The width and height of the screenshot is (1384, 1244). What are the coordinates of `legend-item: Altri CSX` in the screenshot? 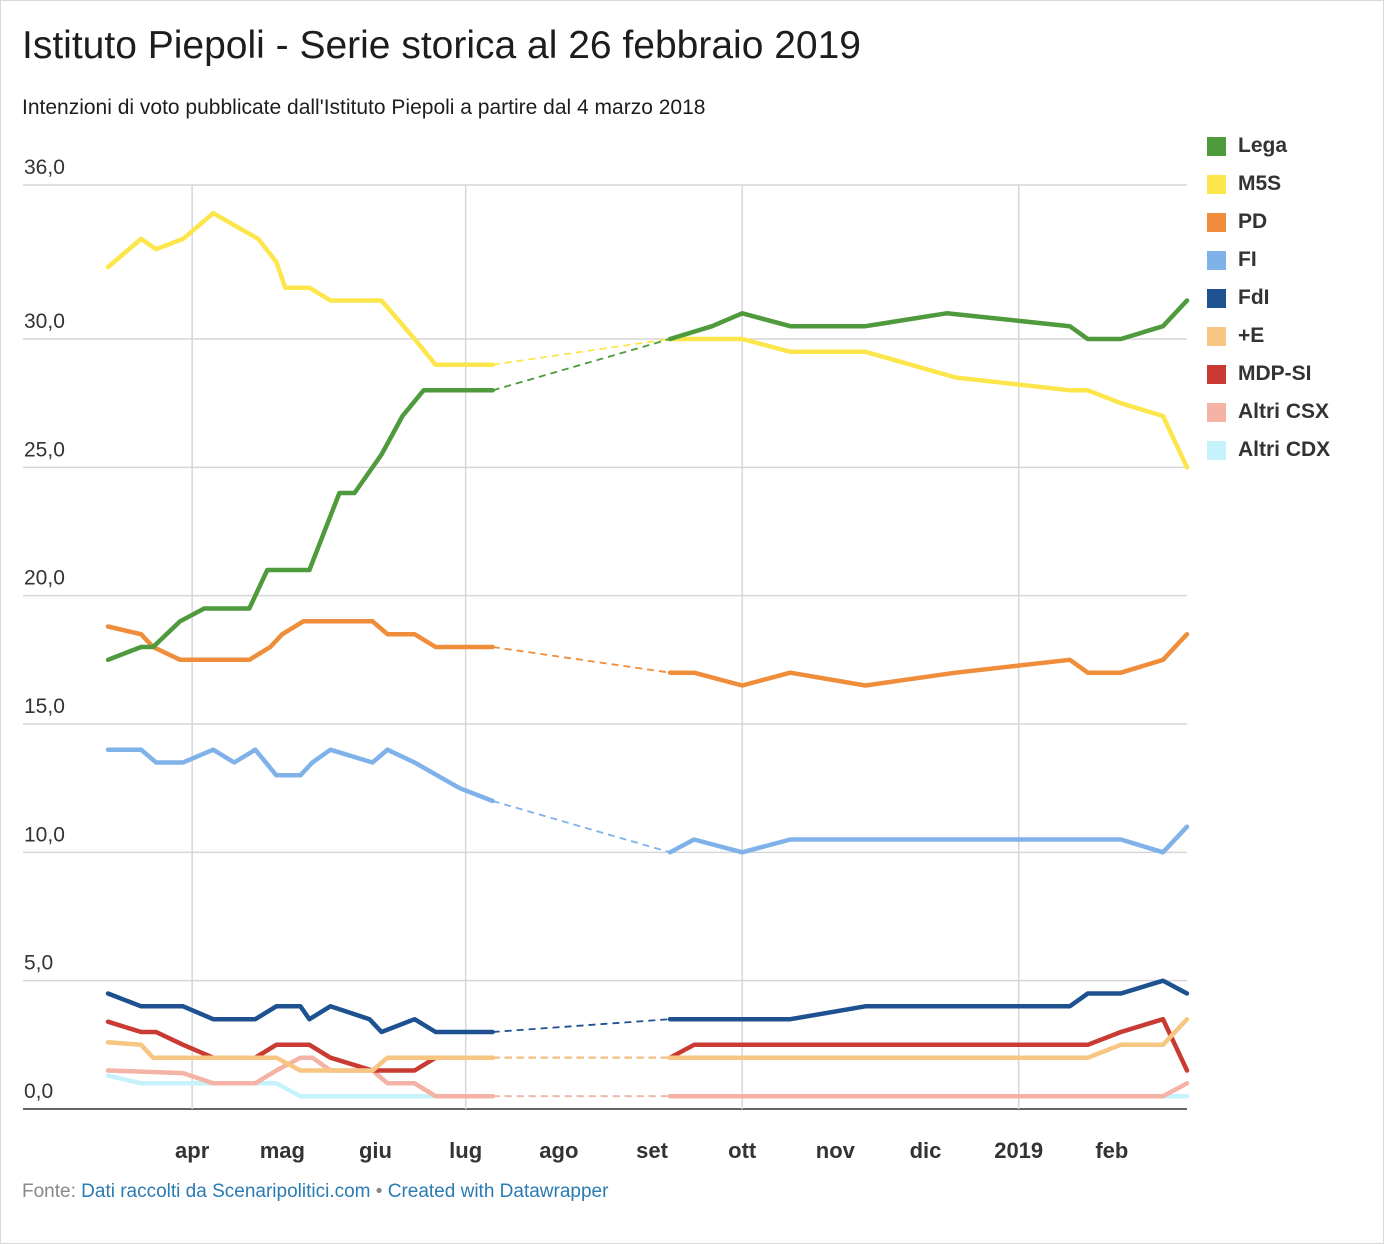 It's located at (1268, 412).